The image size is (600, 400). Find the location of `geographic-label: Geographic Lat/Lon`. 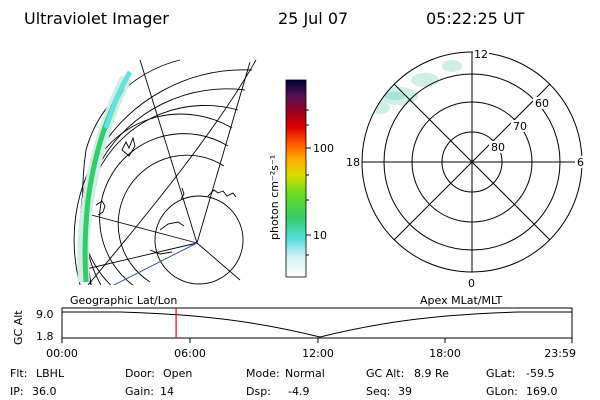

geographic-label: Geographic Lat/Lon is located at coordinates (123, 300).